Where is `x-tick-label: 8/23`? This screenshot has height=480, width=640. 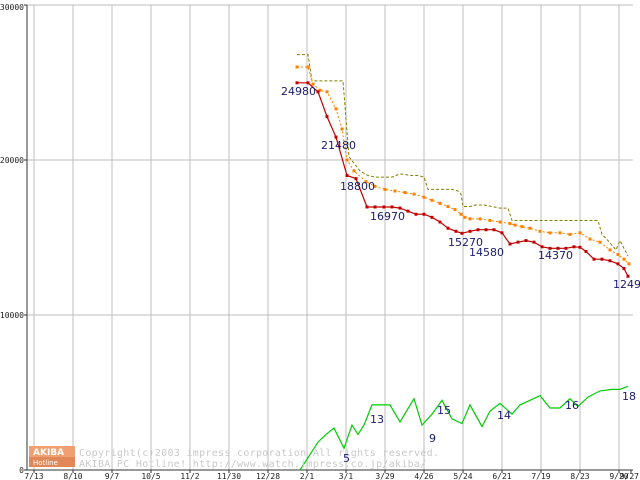 x-tick-label: 8/23 is located at coordinates (579, 476).